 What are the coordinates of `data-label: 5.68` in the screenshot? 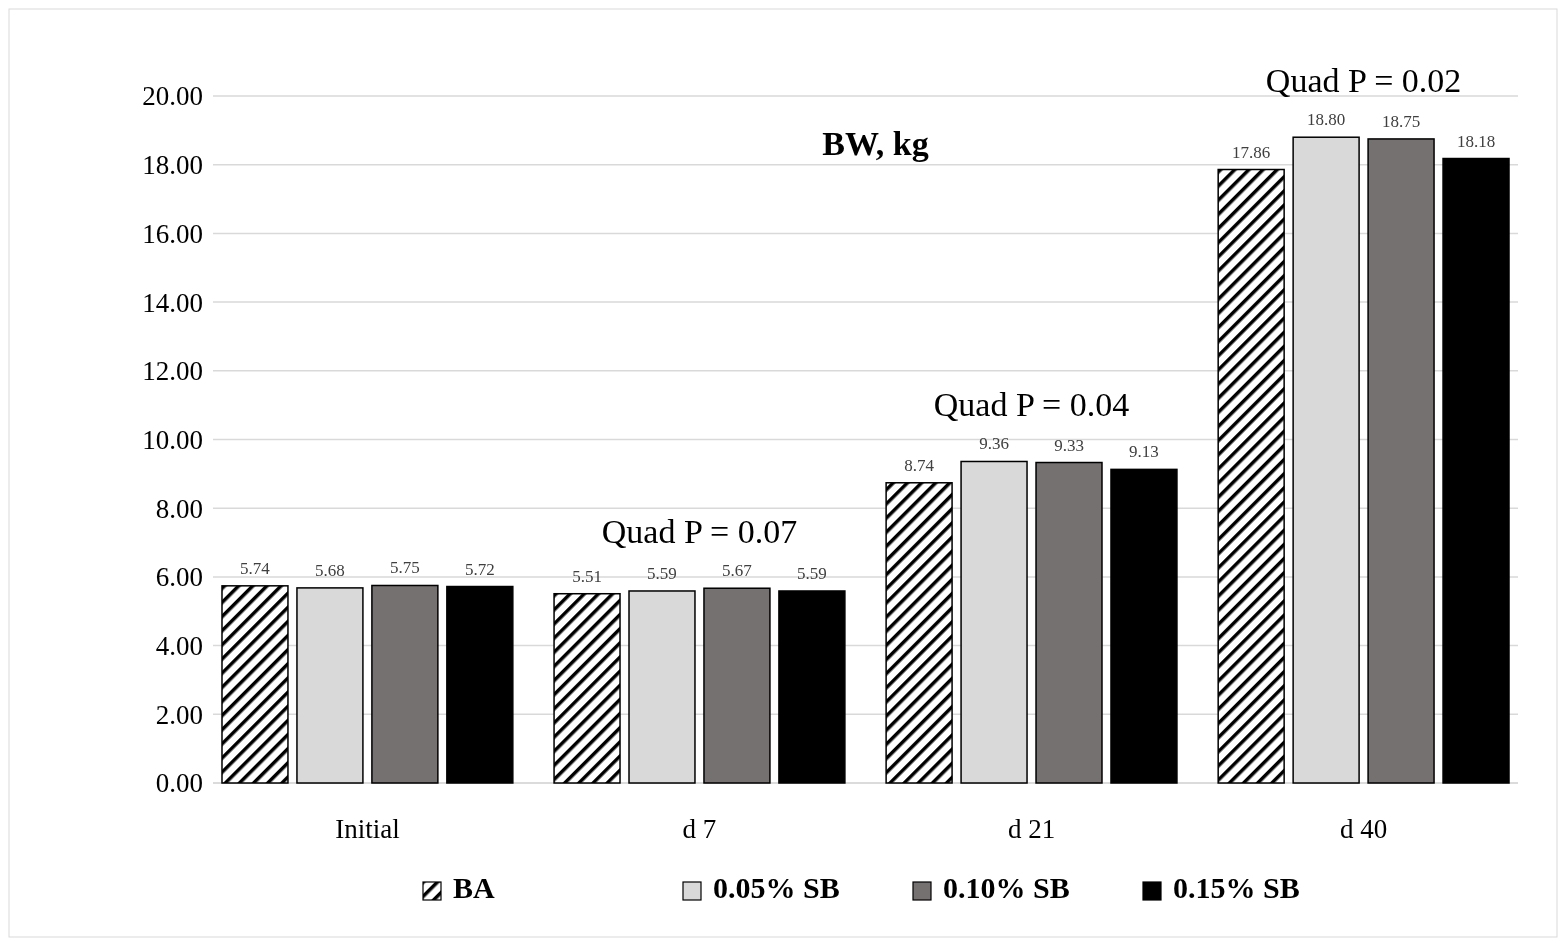 It's located at (330, 570).